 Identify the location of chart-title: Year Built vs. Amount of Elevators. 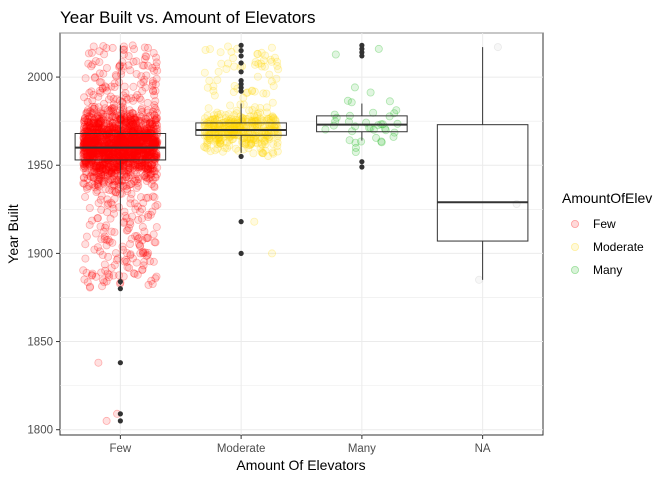
(187, 17).